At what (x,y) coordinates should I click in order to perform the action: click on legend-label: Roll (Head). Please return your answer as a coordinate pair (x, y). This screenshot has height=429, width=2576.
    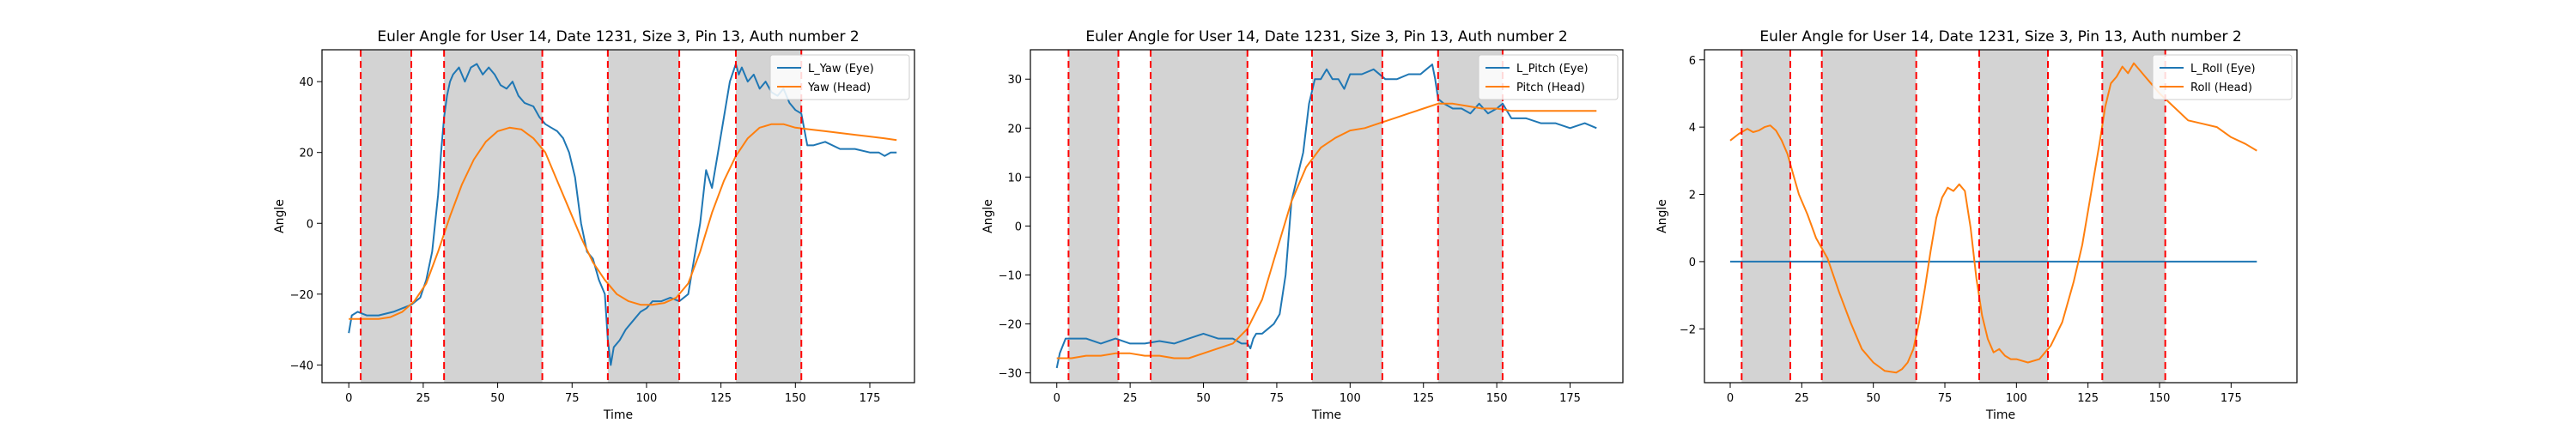
    Looking at the image, I should click on (2221, 88).